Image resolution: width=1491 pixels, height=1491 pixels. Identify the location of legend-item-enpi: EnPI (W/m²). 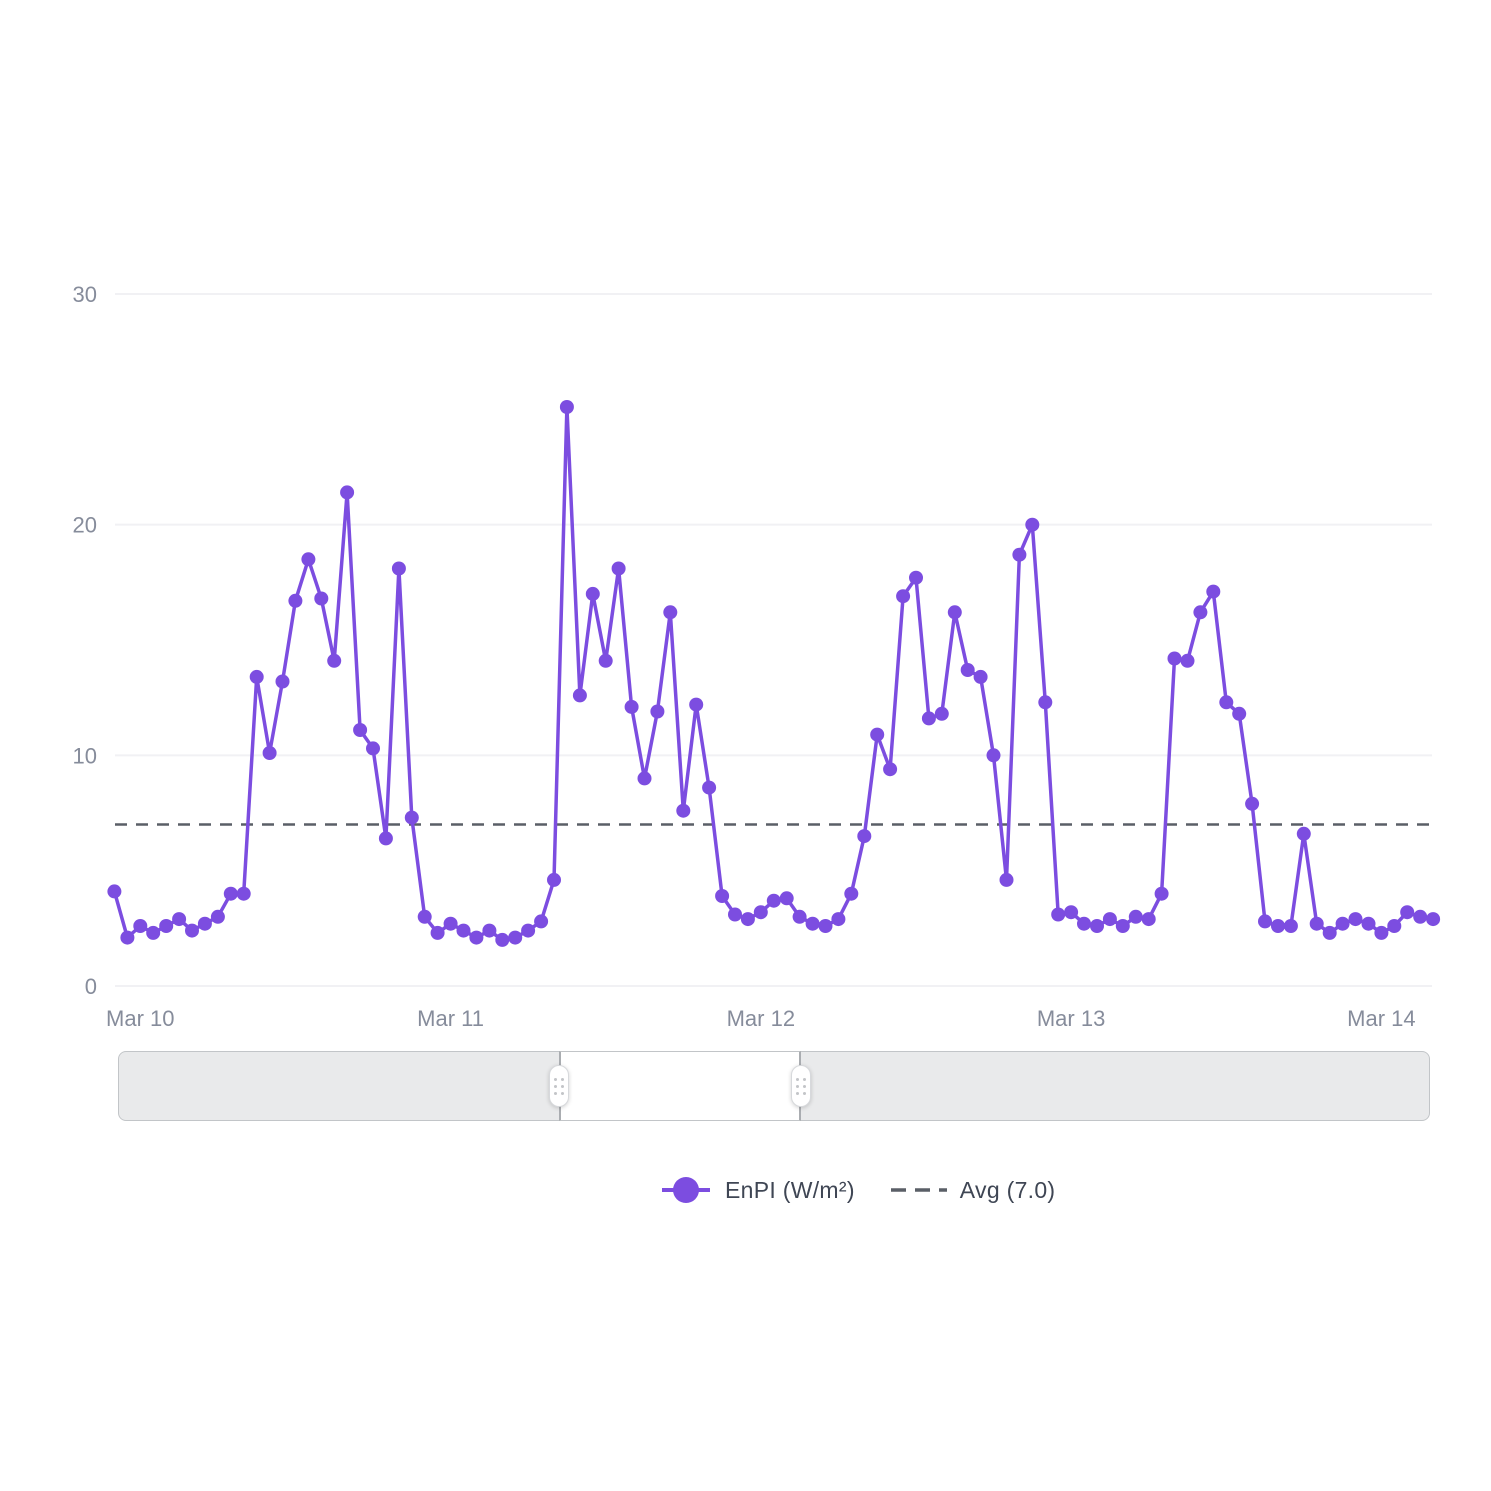
(757, 1190).